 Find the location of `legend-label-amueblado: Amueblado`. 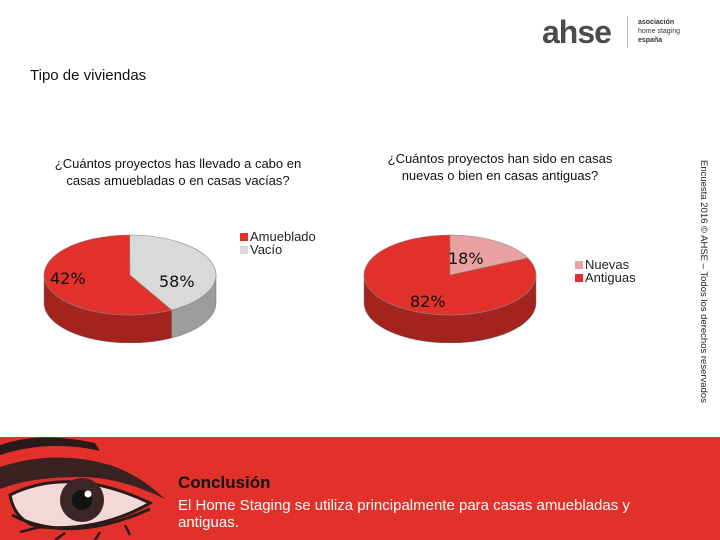

legend-label-amueblado: Amueblado is located at coordinates (283, 236).